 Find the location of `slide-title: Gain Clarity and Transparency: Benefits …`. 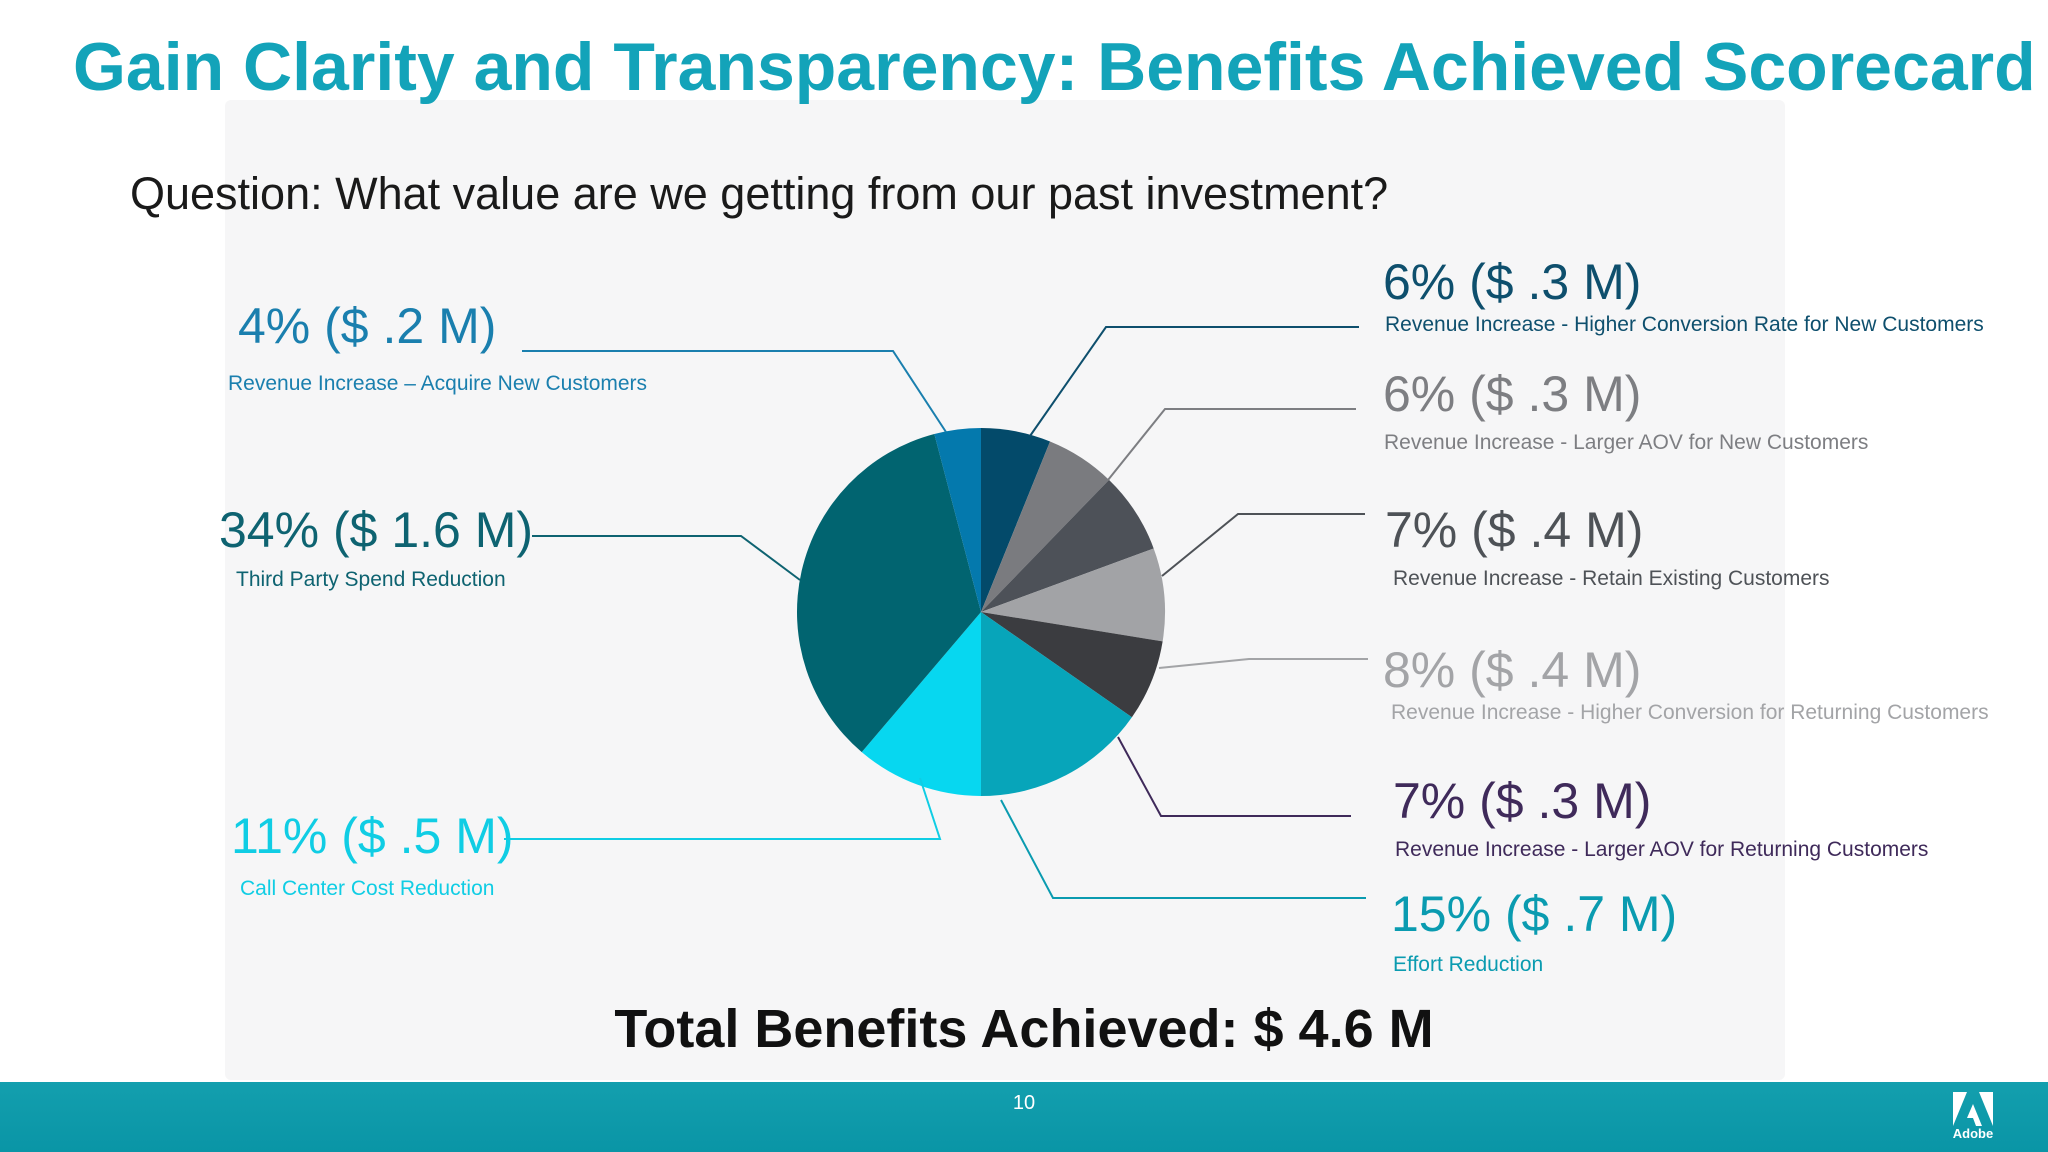

slide-title: Gain Clarity and Transparency: Benefits … is located at coordinates (1054, 67).